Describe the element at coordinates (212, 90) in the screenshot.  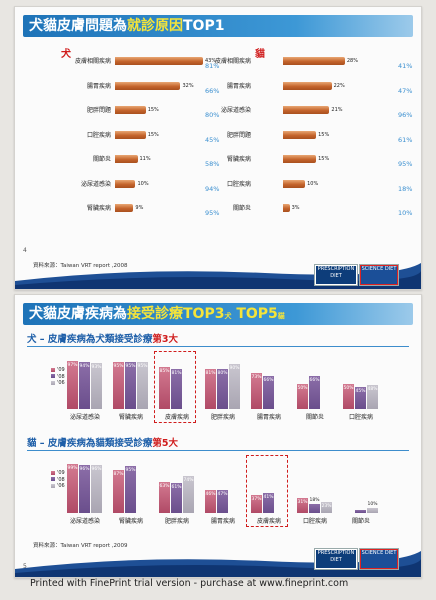
I see `side-percent: 66%` at that location.